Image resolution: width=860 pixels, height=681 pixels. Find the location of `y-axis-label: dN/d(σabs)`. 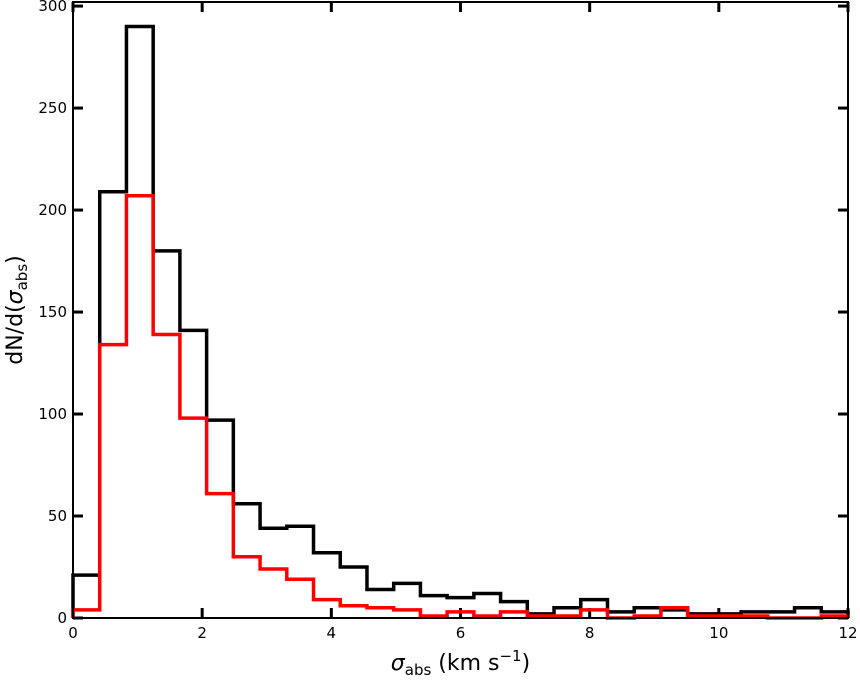

y-axis-label: dN/d(σabs) is located at coordinates (17, 309).